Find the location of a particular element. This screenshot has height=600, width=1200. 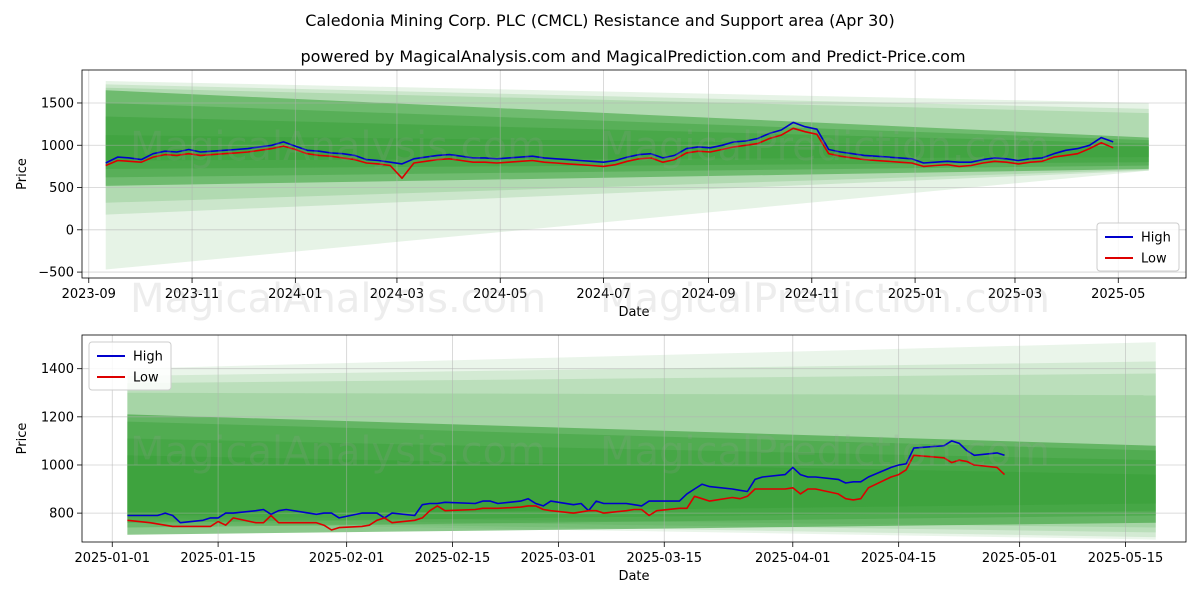

chart1-line-high is located at coordinates (566, 482).